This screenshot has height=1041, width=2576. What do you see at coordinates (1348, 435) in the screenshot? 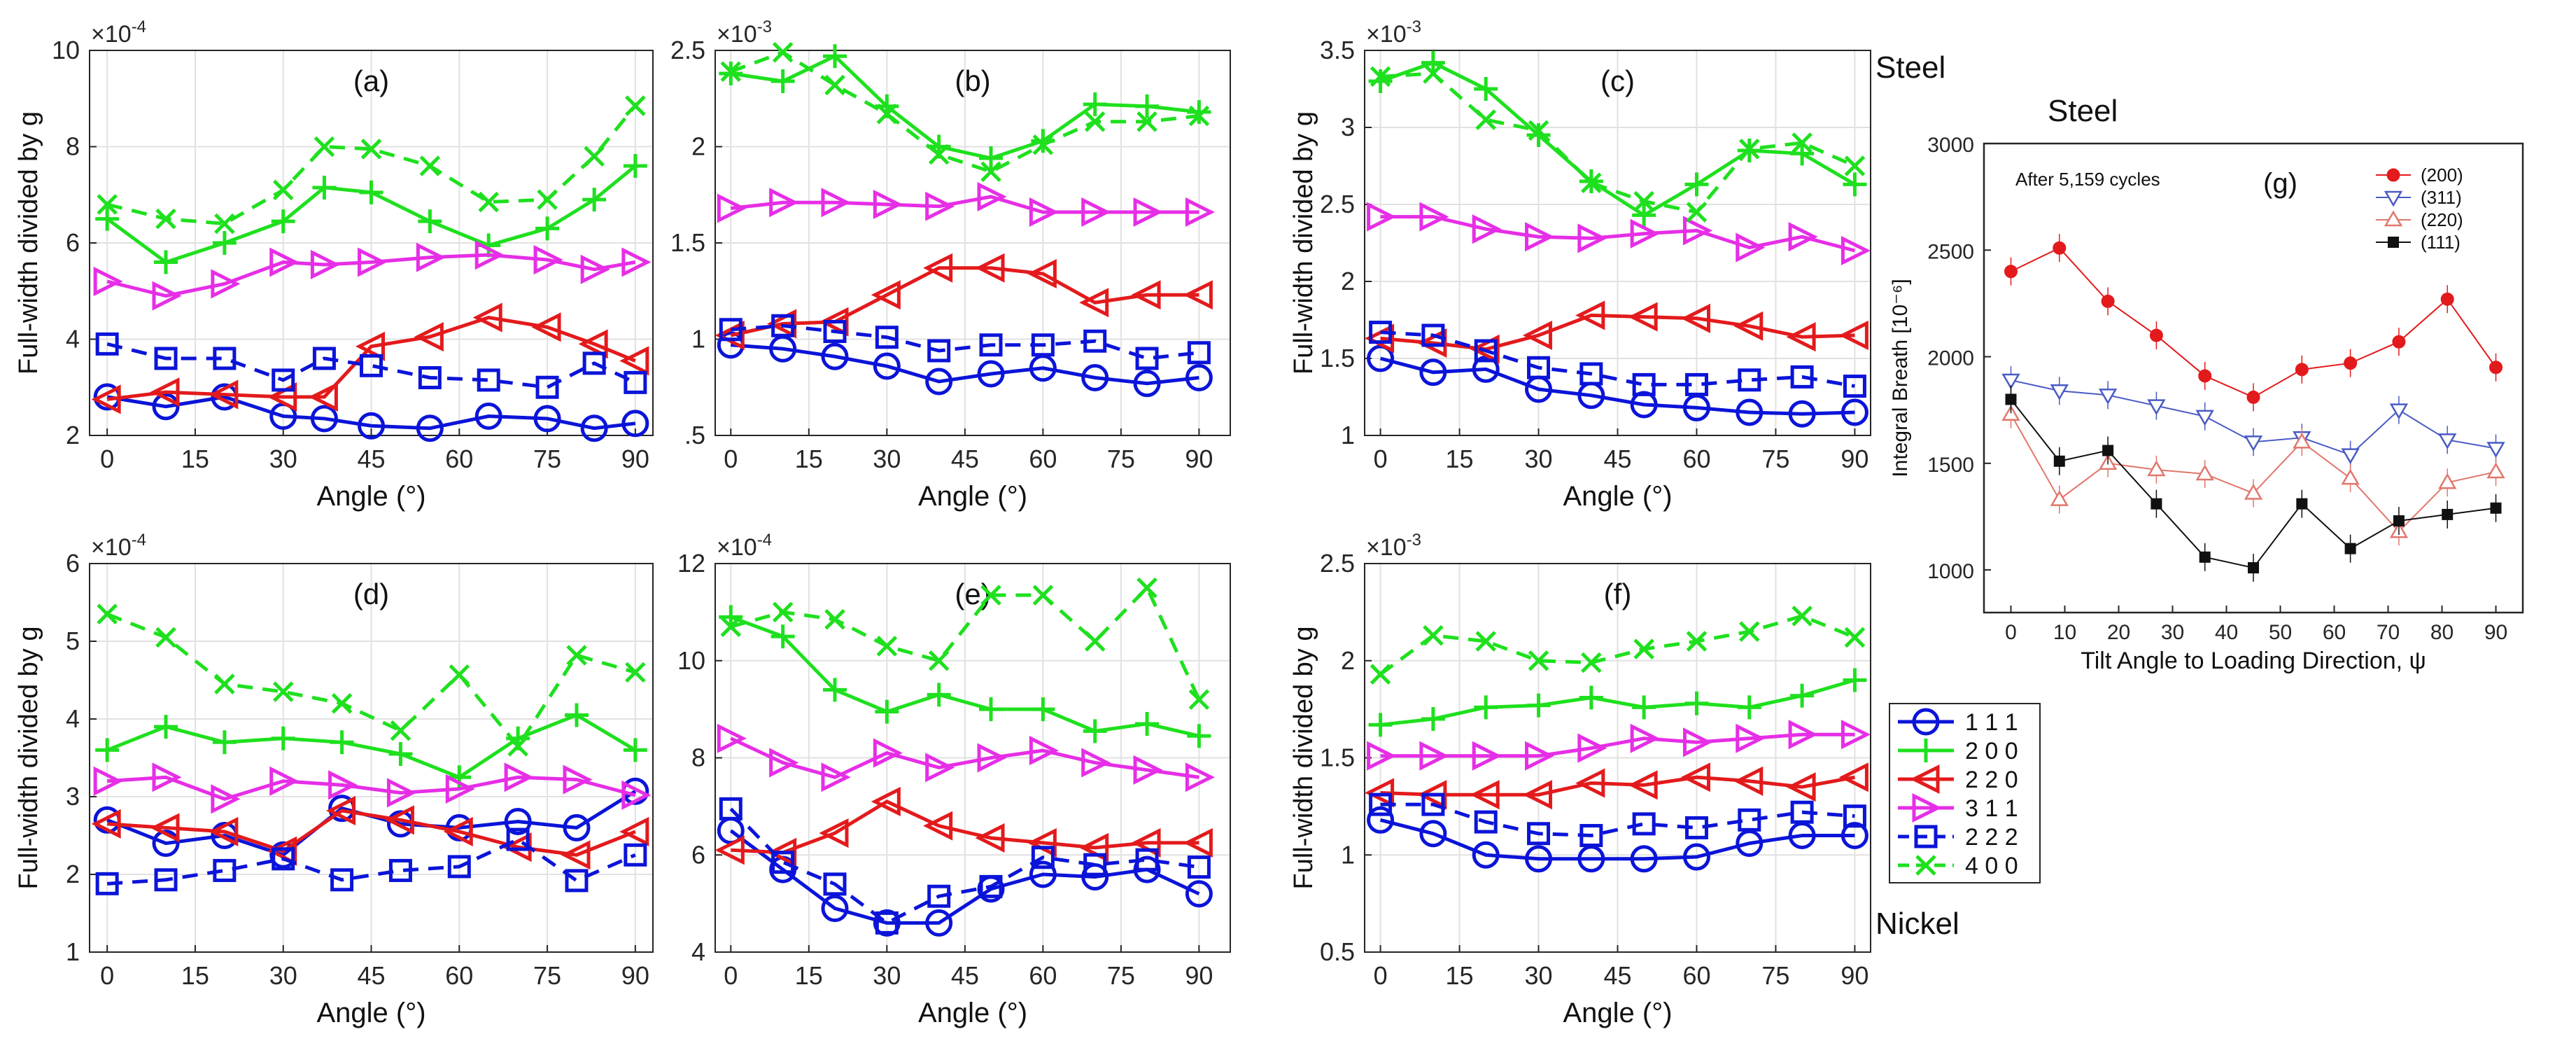
I see `y-tick-label: 1` at bounding box center [1348, 435].